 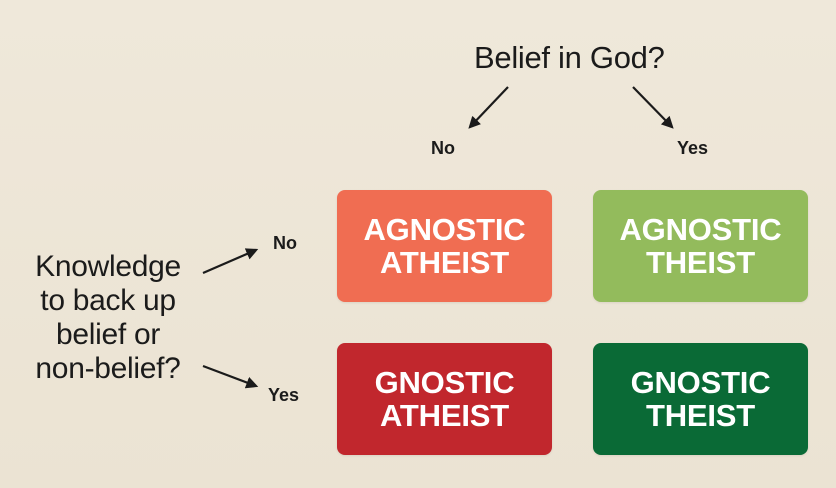 I want to click on column-label-yes: Yes, so click(x=693, y=148).